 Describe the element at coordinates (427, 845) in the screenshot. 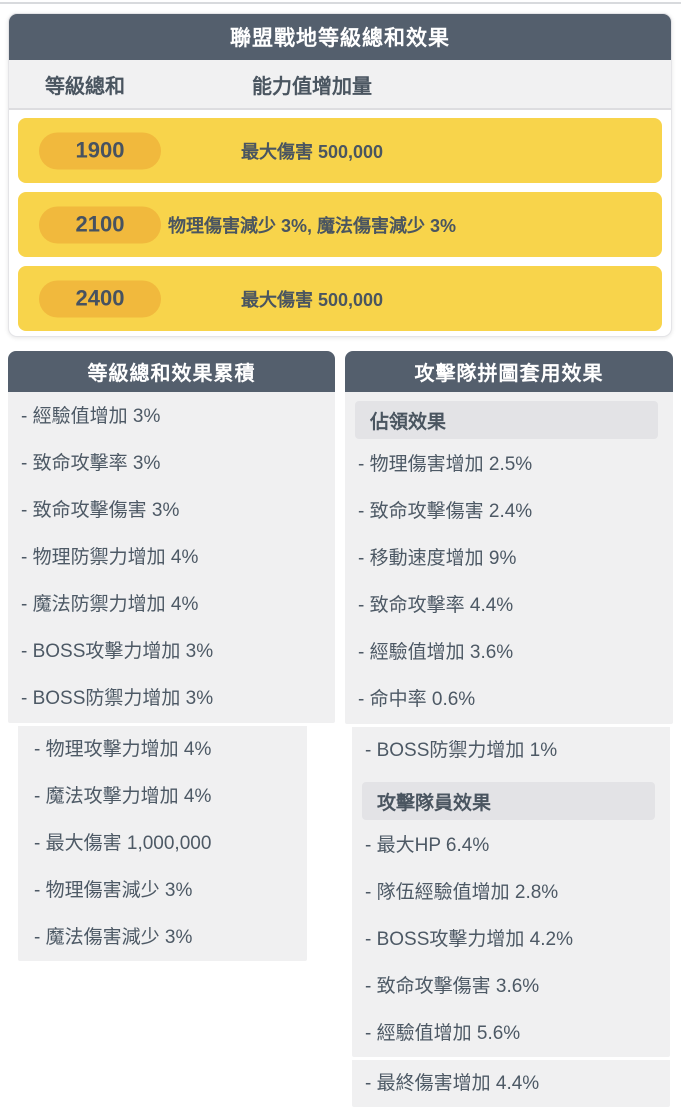

I see `effect-list-item: - 最大HP 6.4%` at that location.